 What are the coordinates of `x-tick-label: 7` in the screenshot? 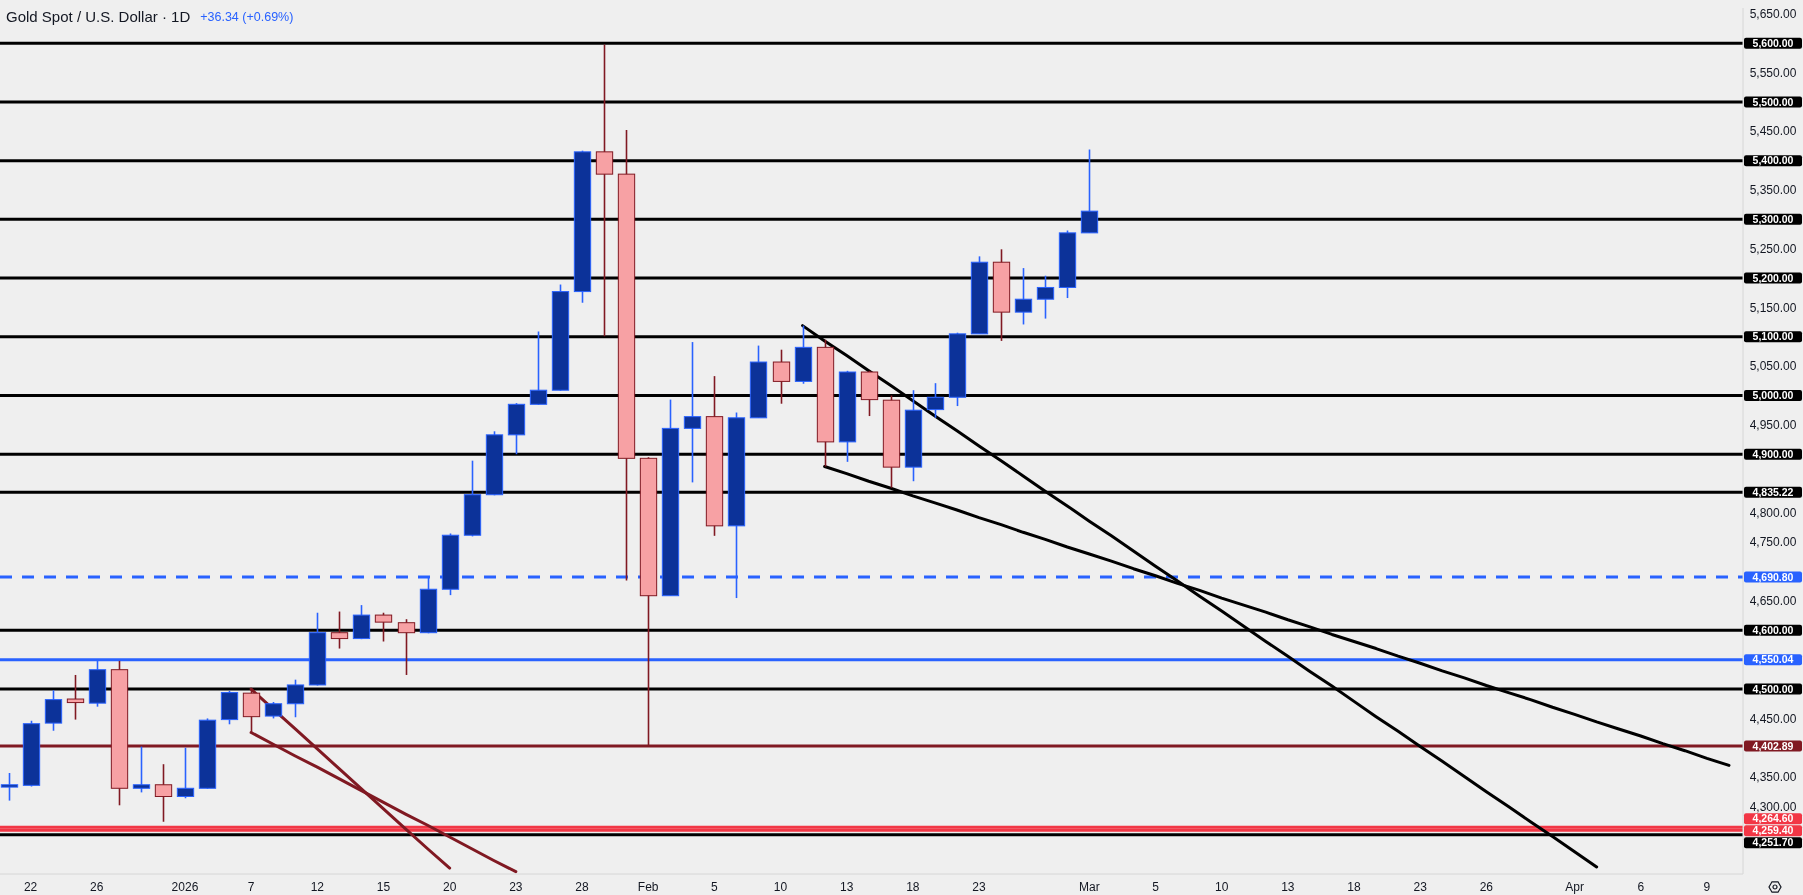 It's located at (251, 887).